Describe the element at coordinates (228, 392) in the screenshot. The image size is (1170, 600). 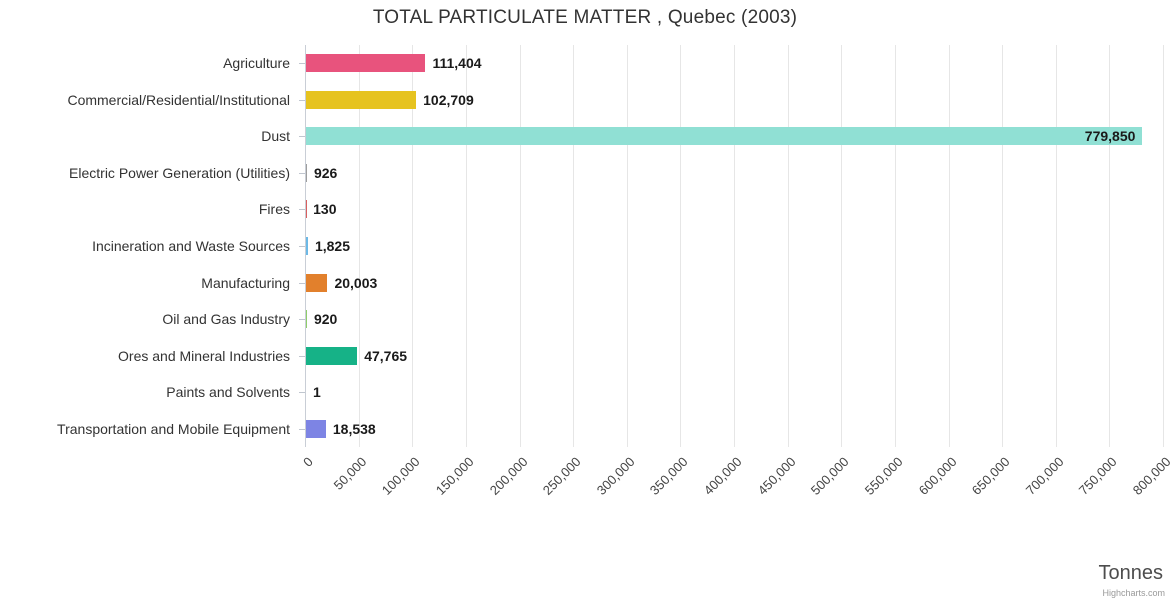
I see `category-label-paints-and-solvents: Paints and Solvents` at that location.